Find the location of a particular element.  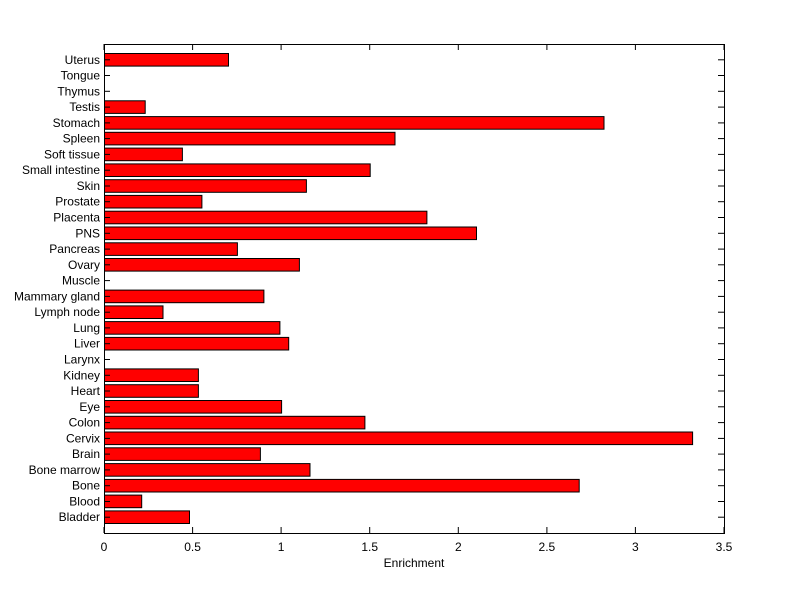

x-tick-label: 3 is located at coordinates (635, 547).